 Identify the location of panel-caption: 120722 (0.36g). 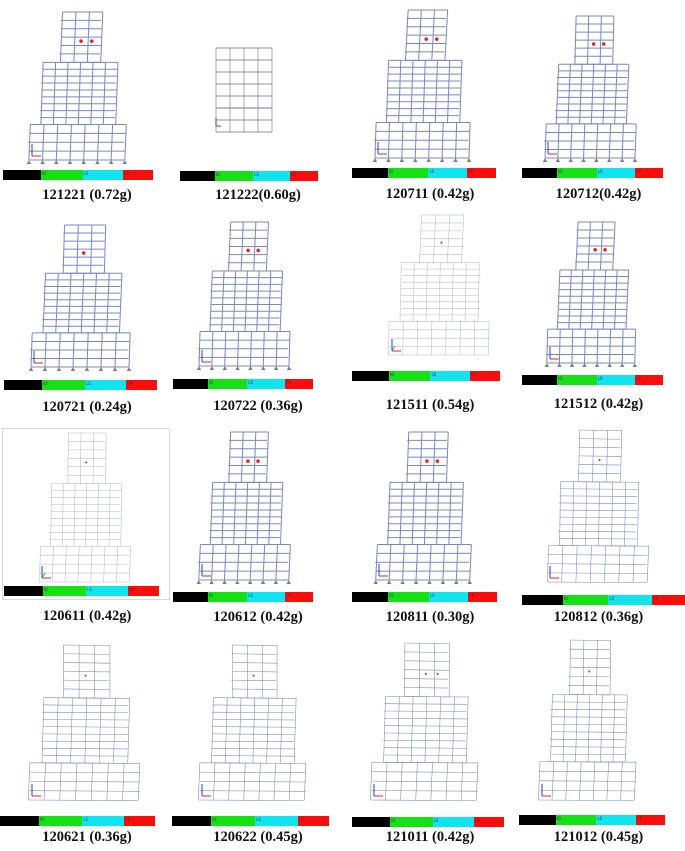
(258, 406).